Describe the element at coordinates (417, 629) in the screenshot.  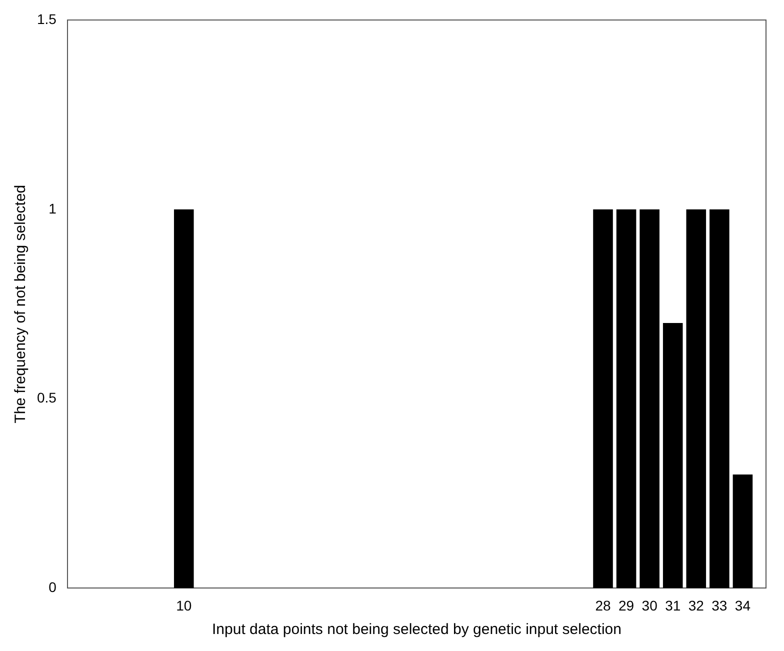
I see `x-axis-title: Input data points not being selected by genetic input selection` at that location.